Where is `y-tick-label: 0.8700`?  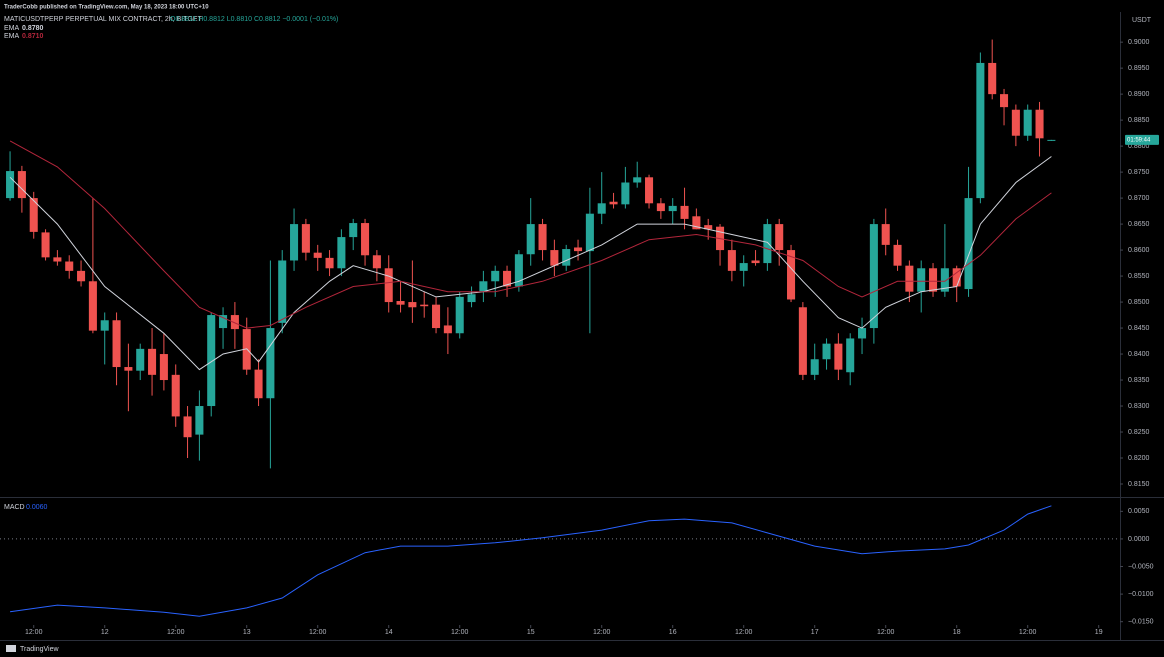
y-tick-label: 0.8700 is located at coordinates (1139, 198).